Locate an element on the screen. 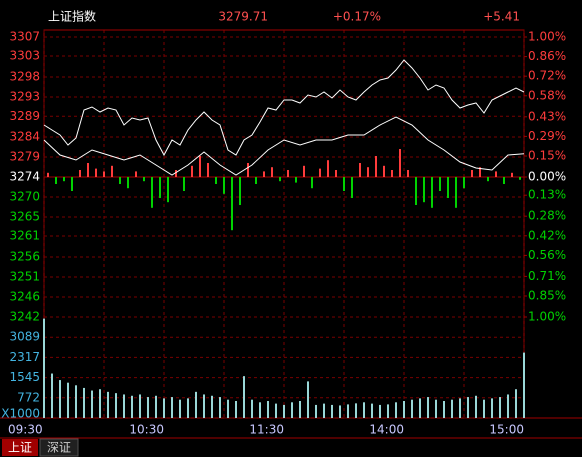 This screenshot has width=582, height=457. volume-tick-label: 3089 is located at coordinates (24, 337).